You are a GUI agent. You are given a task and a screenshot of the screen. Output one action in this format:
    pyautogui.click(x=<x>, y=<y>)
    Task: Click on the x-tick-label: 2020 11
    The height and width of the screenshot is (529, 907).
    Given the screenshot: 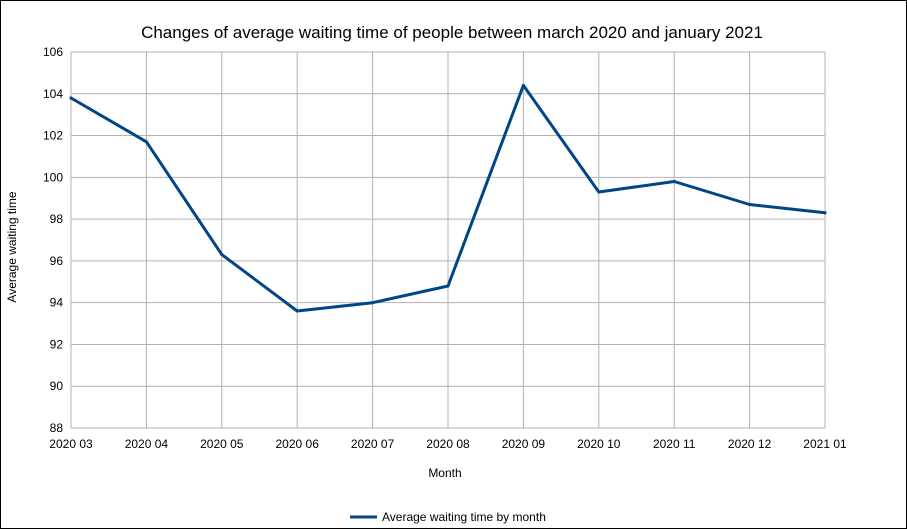 What is the action you would take?
    pyautogui.click(x=674, y=444)
    